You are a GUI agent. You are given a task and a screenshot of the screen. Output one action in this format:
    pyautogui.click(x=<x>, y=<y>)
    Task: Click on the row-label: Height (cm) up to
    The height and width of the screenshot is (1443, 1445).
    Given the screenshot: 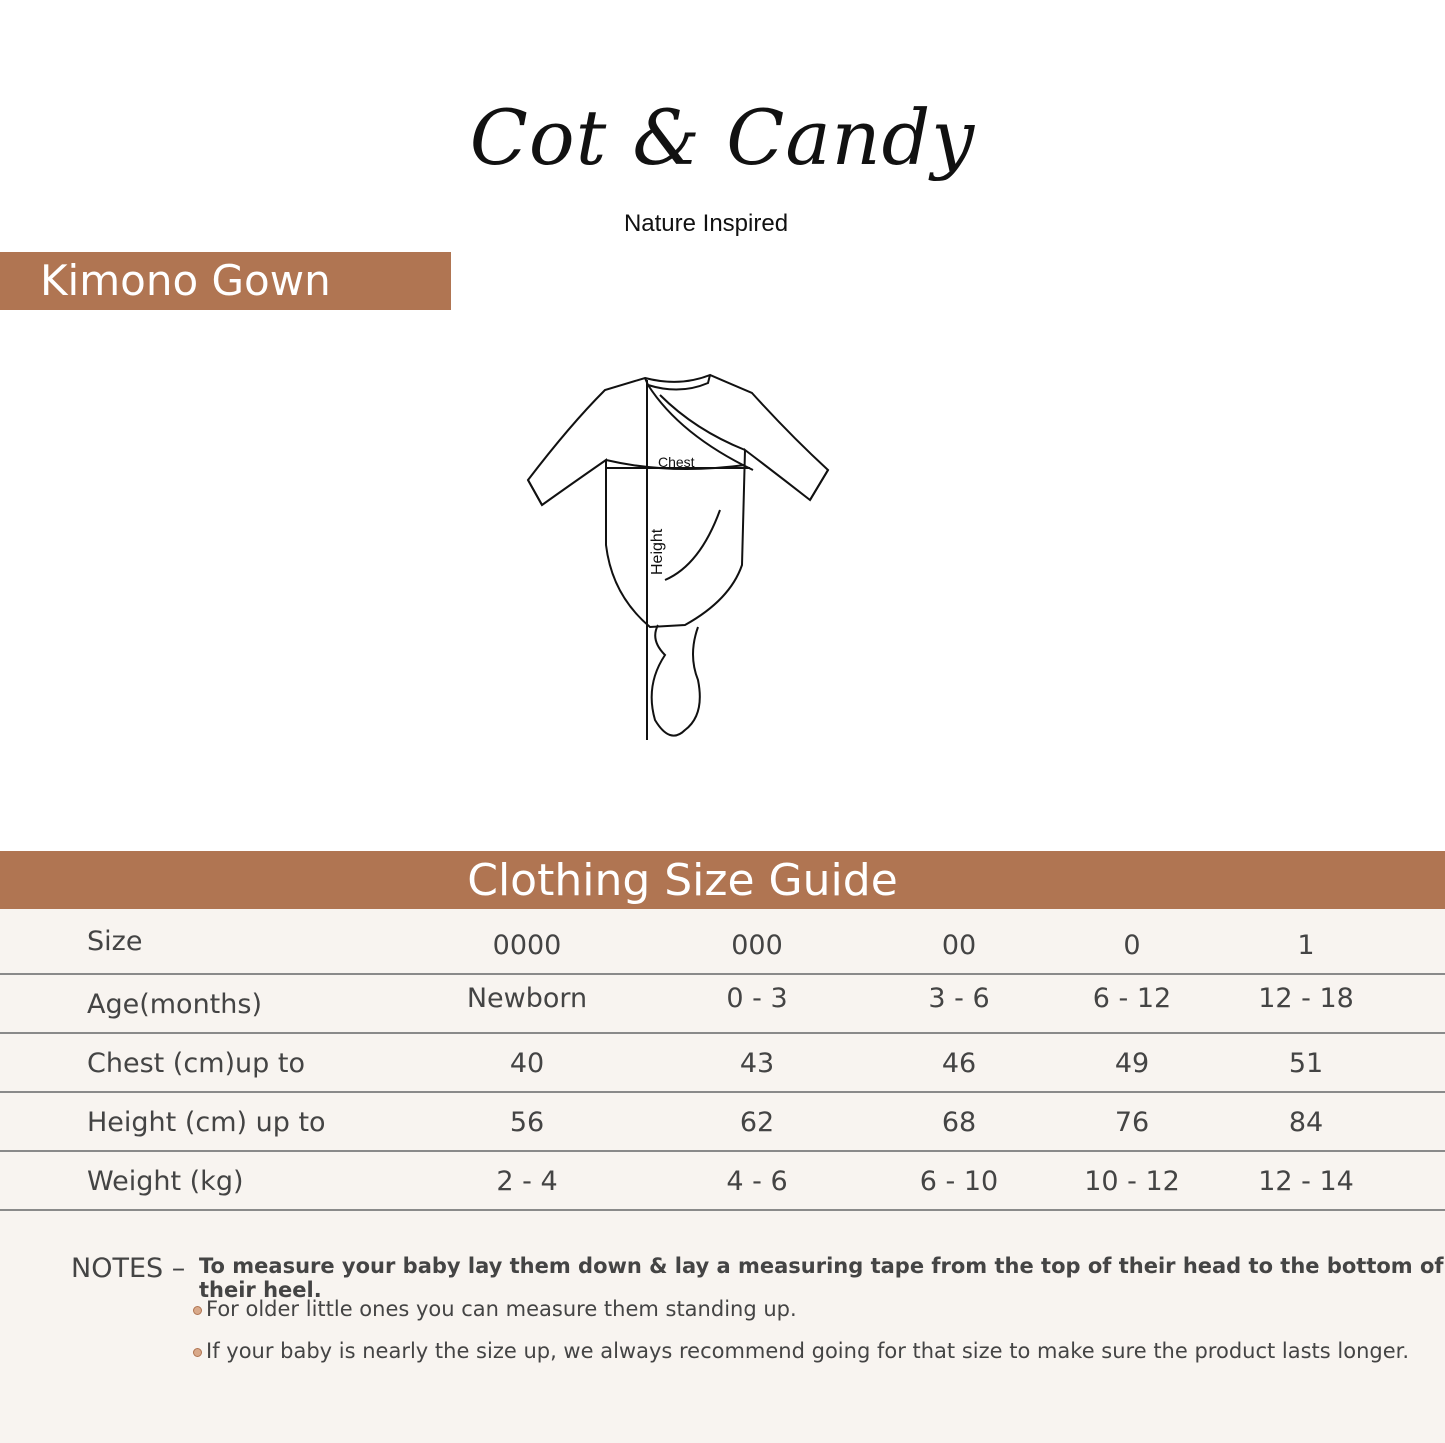 What is the action you would take?
    pyautogui.click(x=206, y=1122)
    